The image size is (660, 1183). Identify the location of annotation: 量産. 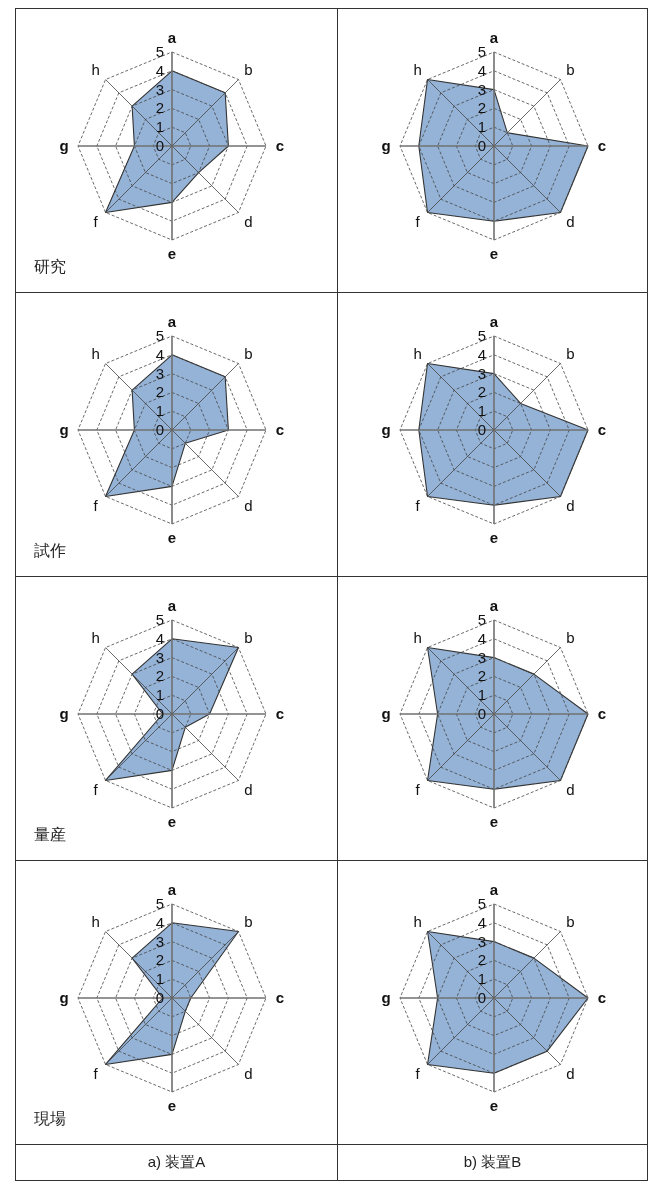
(50, 834).